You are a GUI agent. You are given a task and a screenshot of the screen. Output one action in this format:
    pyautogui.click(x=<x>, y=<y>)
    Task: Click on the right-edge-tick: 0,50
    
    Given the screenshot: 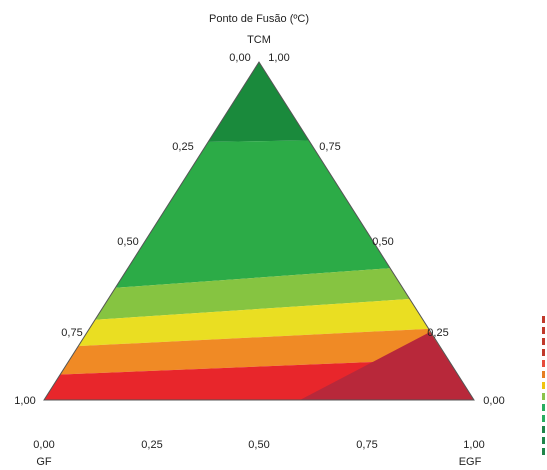 What is the action you would take?
    pyautogui.click(x=382, y=242)
    